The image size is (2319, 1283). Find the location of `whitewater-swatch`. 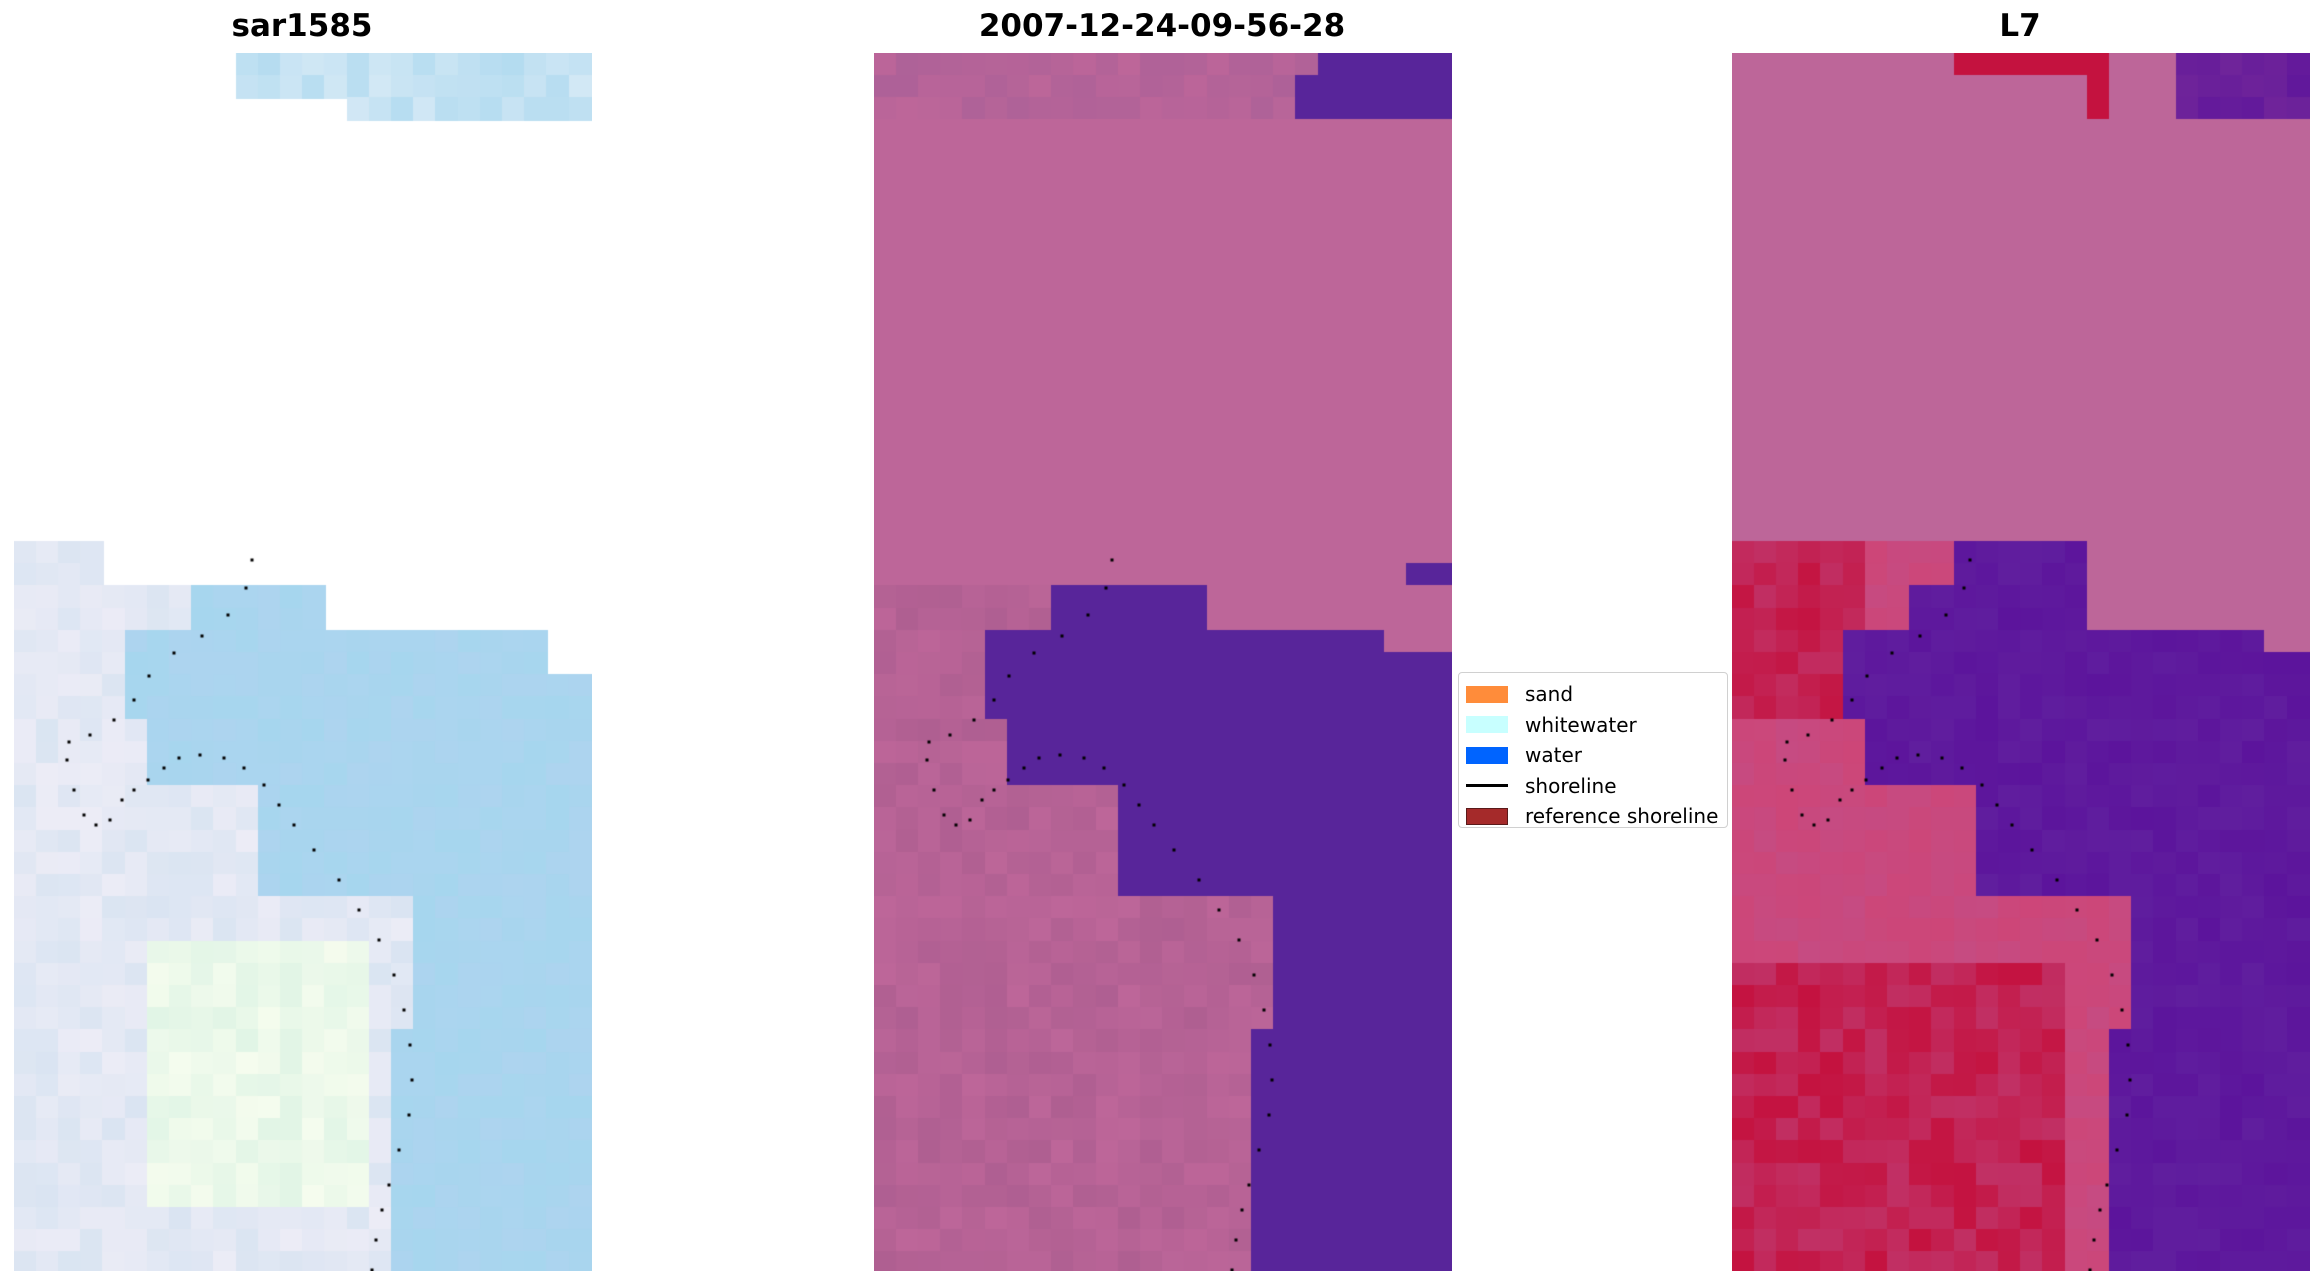

whitewater-swatch is located at coordinates (1487, 725).